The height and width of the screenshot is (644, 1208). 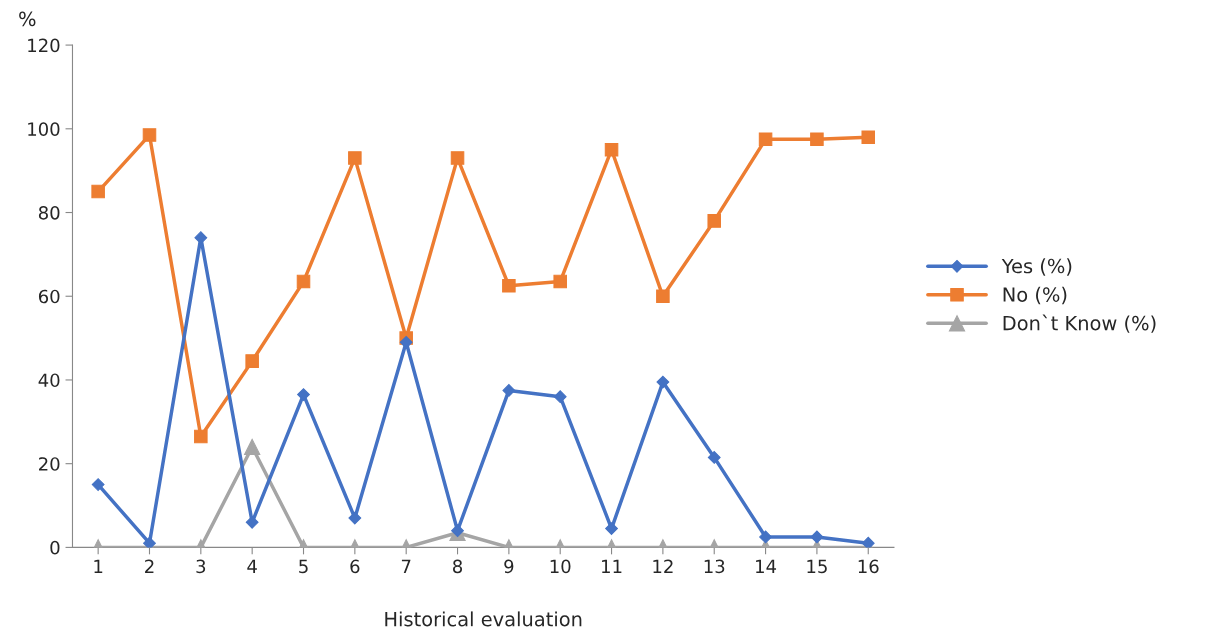 What do you see at coordinates (612, 566) in the screenshot?
I see `x-tick-label: 11` at bounding box center [612, 566].